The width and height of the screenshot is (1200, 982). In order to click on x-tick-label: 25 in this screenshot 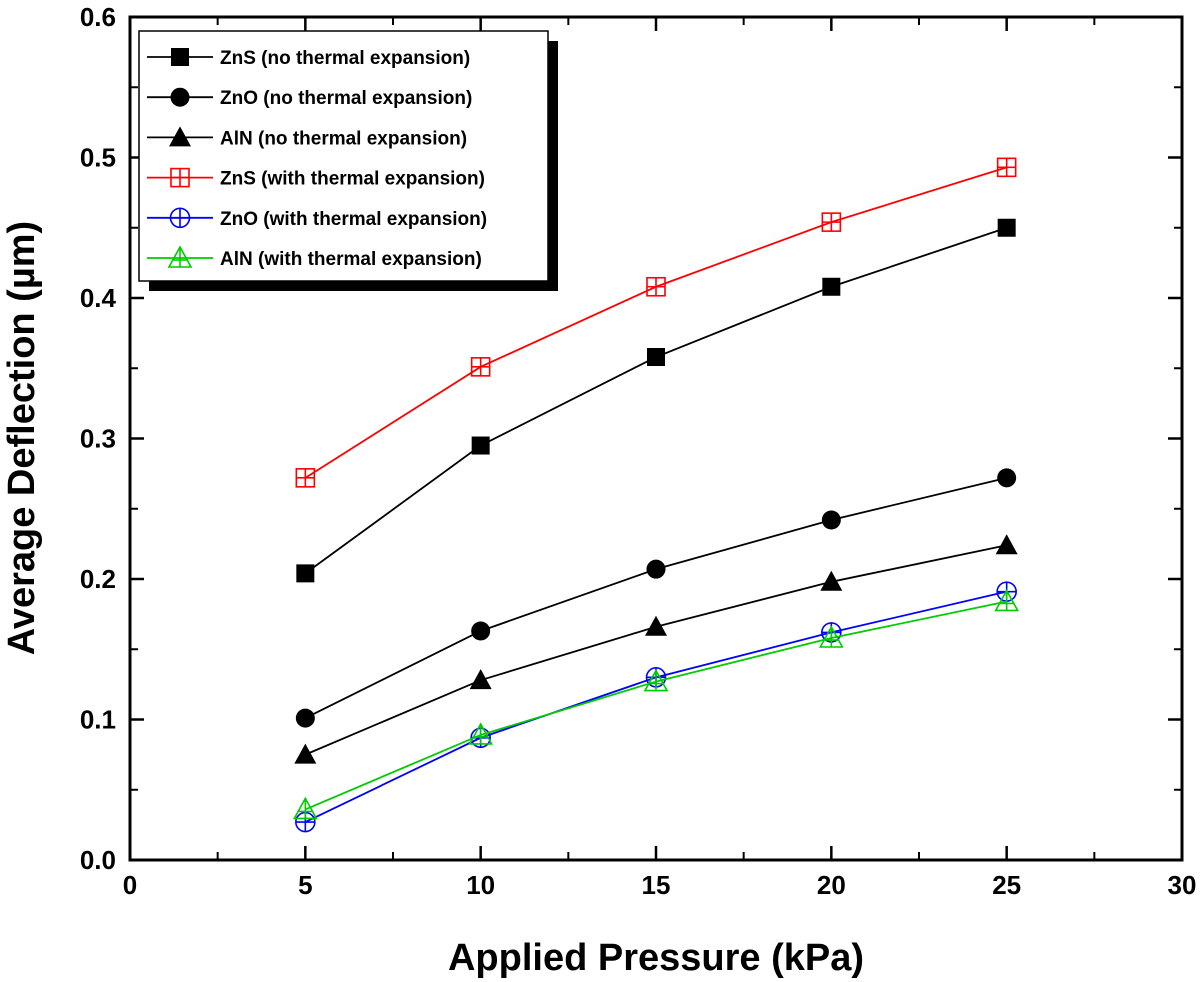, I will do `click(1006, 885)`.